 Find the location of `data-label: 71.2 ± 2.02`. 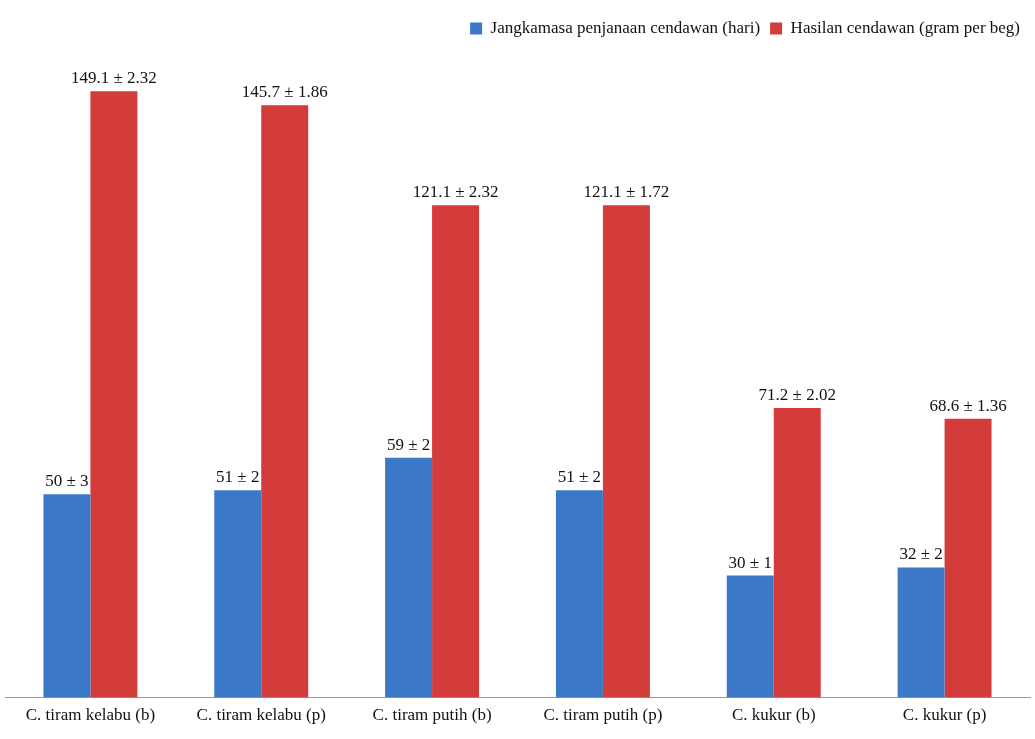

data-label: 71.2 ± 2.02 is located at coordinates (797, 395).